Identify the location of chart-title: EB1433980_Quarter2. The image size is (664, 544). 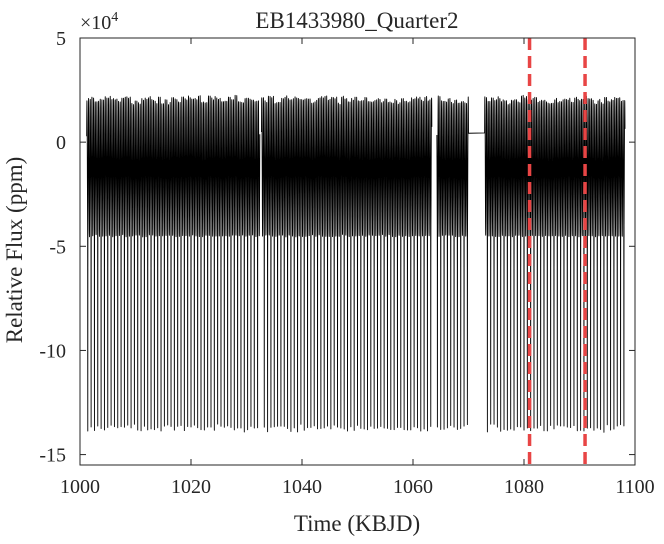
(356, 20).